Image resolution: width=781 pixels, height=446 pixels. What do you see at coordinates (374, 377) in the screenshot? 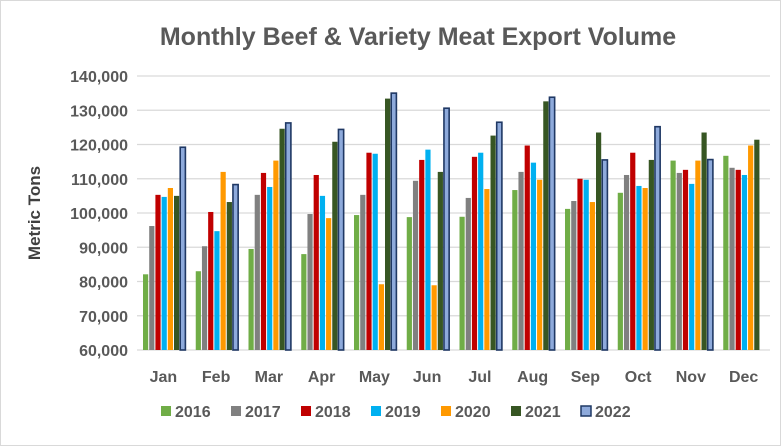
I see `x-tick-label: May` at bounding box center [374, 377].